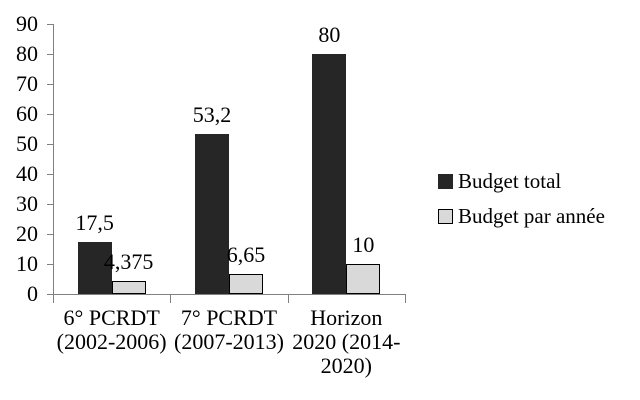  I want to click on category-label-line: 2020 (2014-, so click(346, 341).